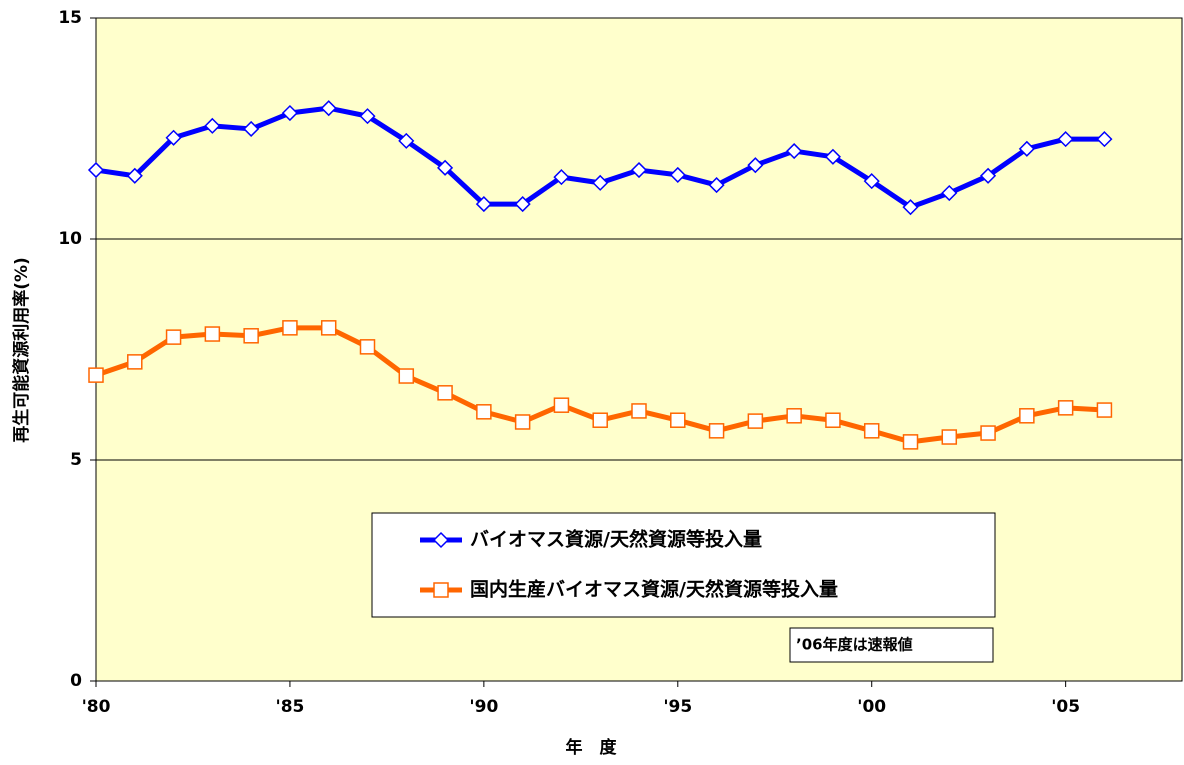 Image resolution: width=1184 pixels, height=765 pixels. What do you see at coordinates (70, 18) in the screenshot?
I see `y-tick-label: 15` at bounding box center [70, 18].